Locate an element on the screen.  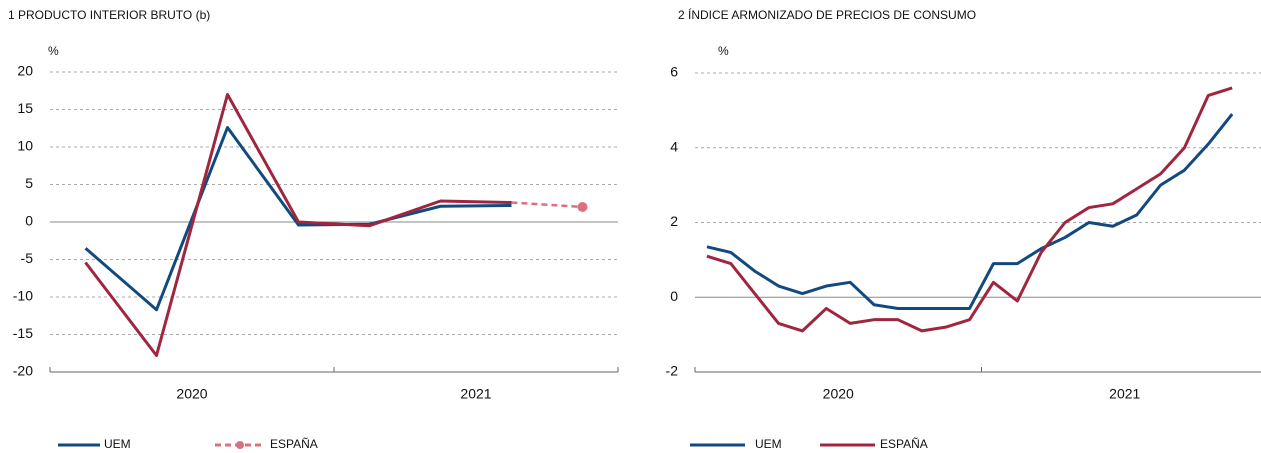
y-tick-label: -15 is located at coordinates (23, 333).